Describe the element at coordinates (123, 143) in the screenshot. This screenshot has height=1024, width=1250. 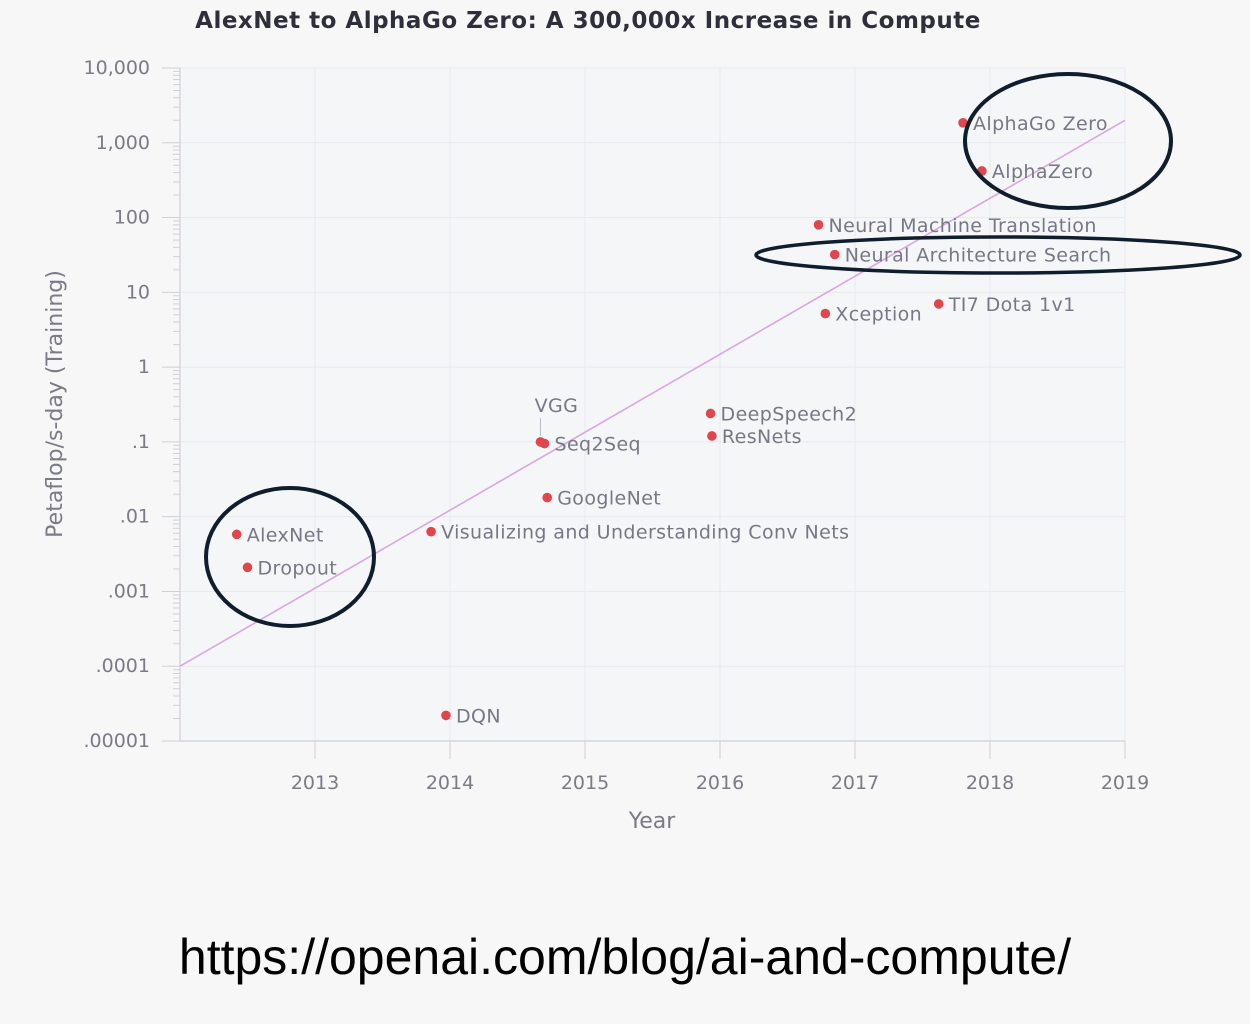
I see `y-tick-label: 1,000` at that location.